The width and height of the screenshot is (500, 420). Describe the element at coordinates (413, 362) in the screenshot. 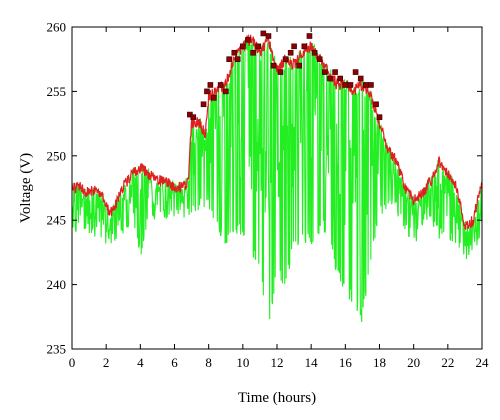

I see `x-tick-label: 20` at that location.